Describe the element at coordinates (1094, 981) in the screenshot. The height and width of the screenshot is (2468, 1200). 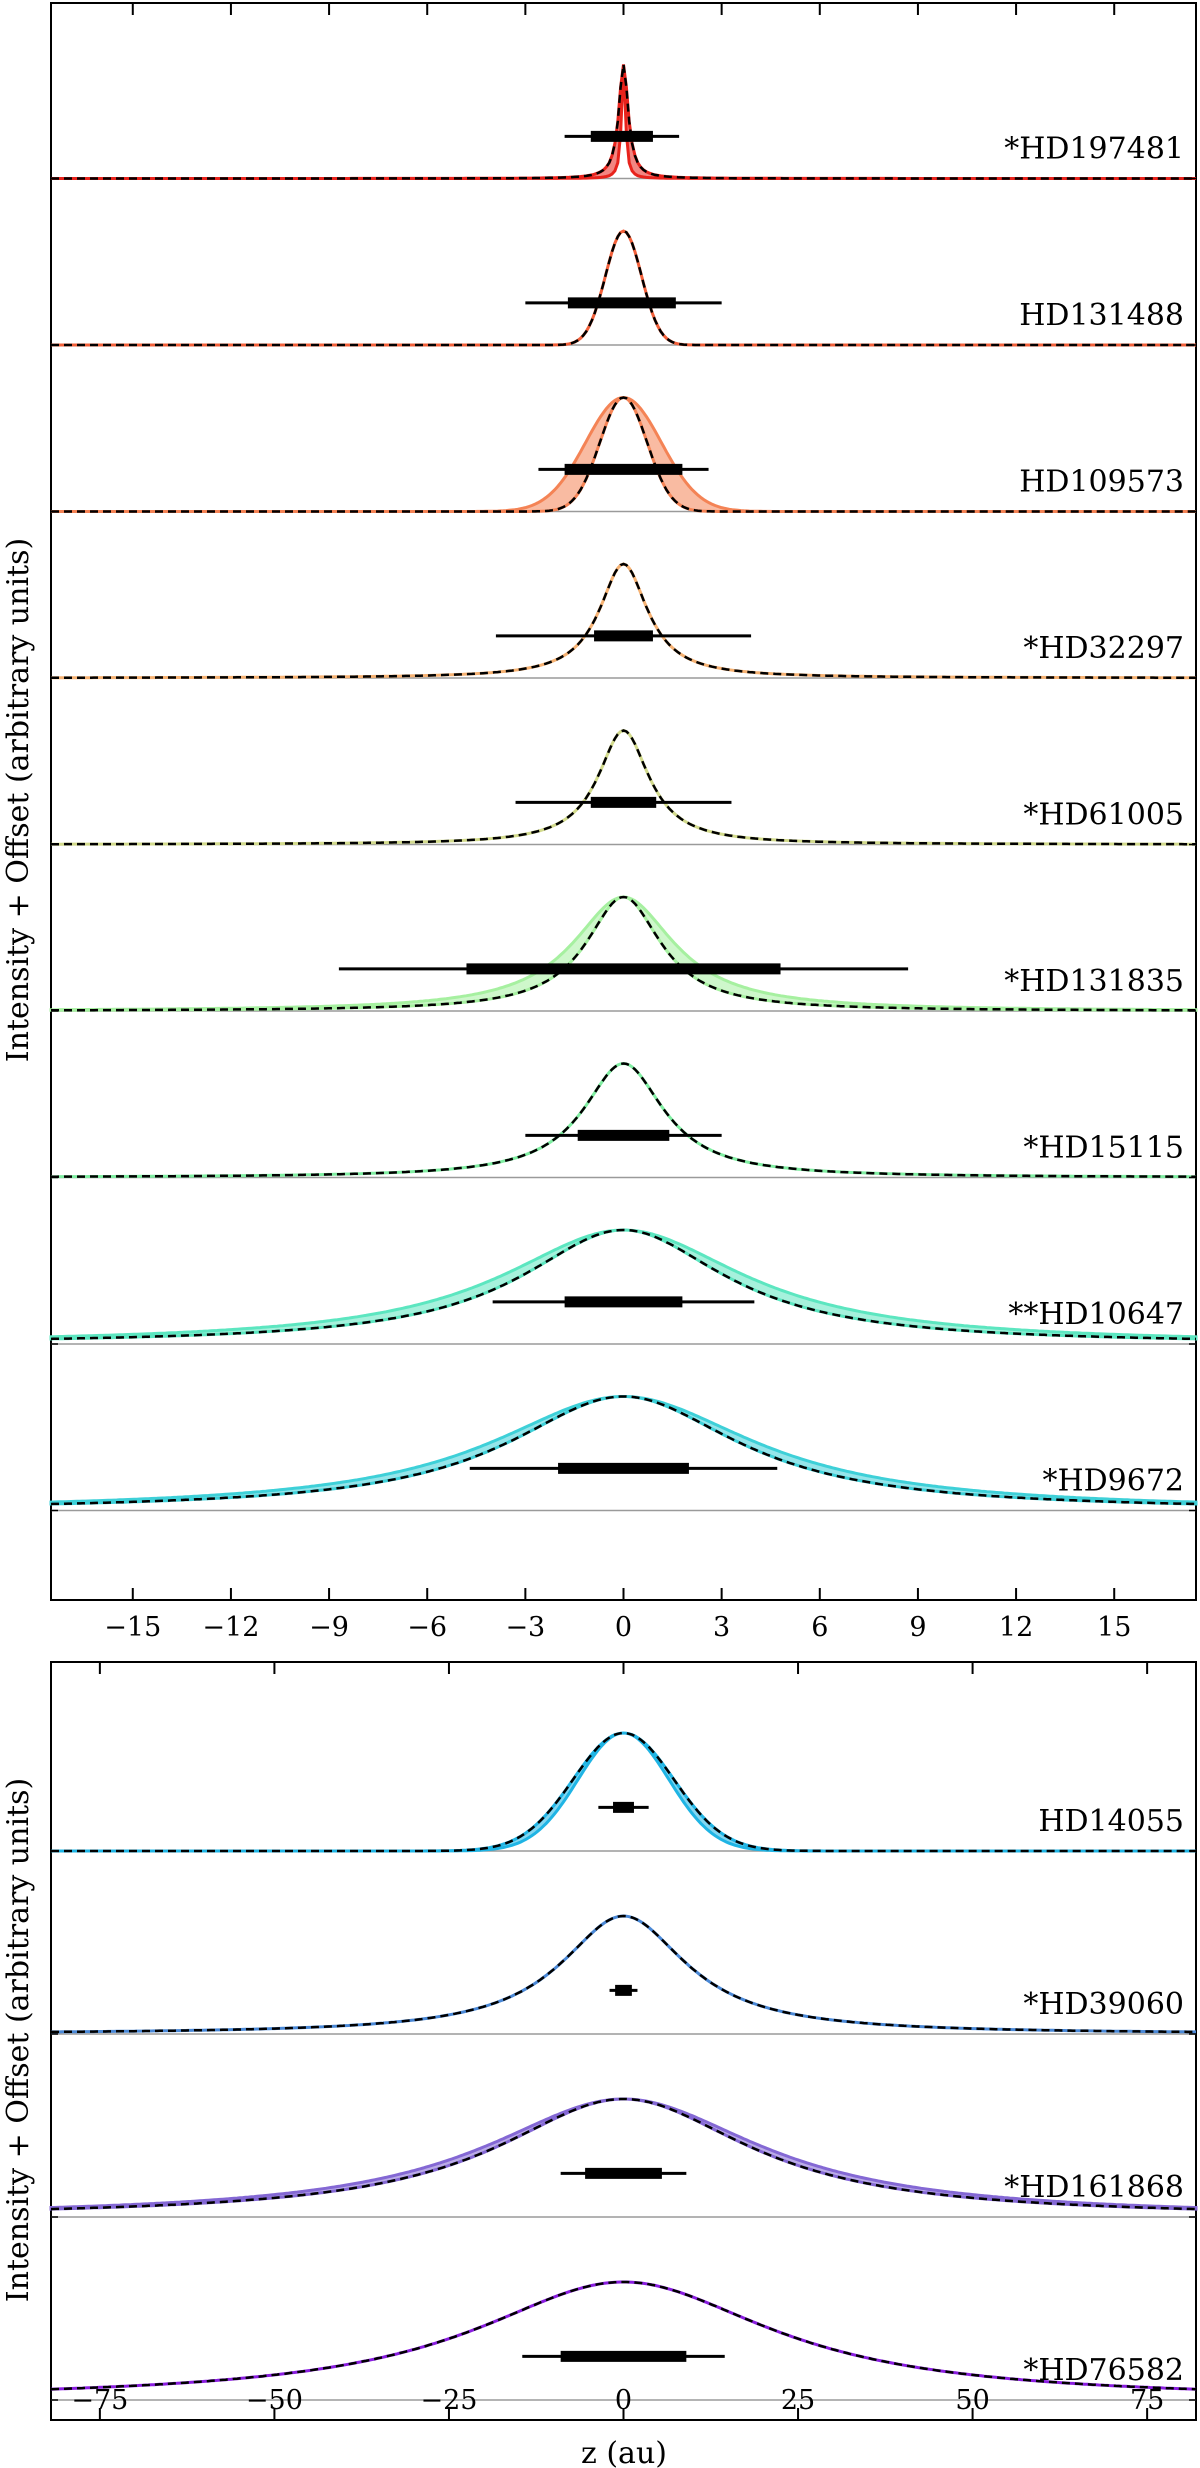
I see `star-label: *HD131835` at that location.